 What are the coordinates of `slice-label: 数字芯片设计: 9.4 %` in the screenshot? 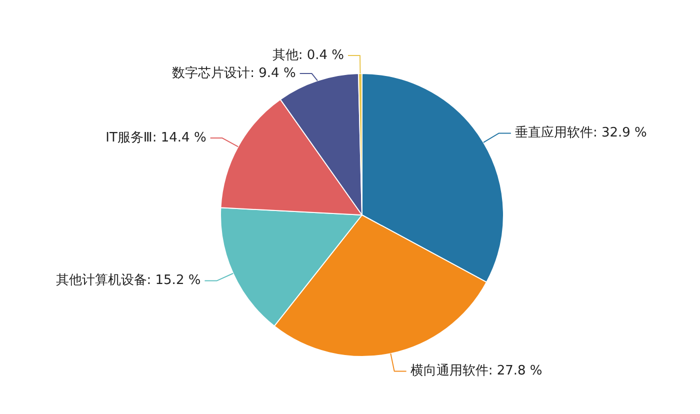 It's located at (234, 72).